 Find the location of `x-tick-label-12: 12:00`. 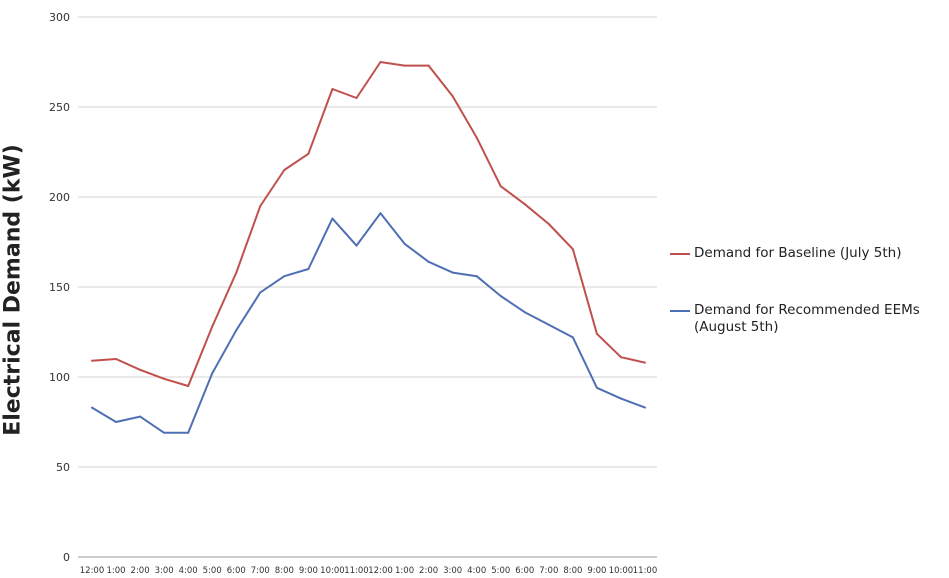

x-tick-label-12: 12:00 is located at coordinates (380, 571).